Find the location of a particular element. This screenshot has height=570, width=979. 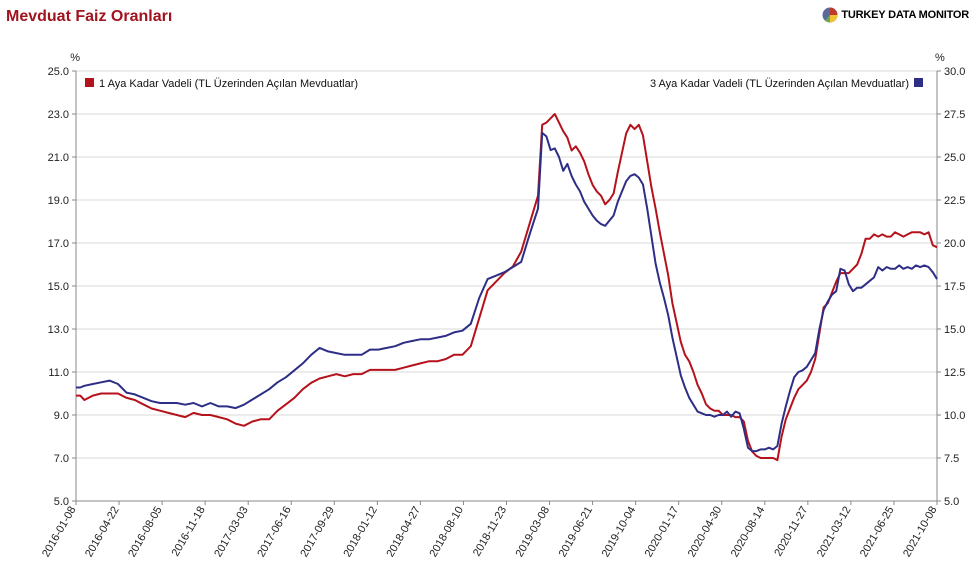

right-tick-label: 25.0 is located at coordinates (954, 158).